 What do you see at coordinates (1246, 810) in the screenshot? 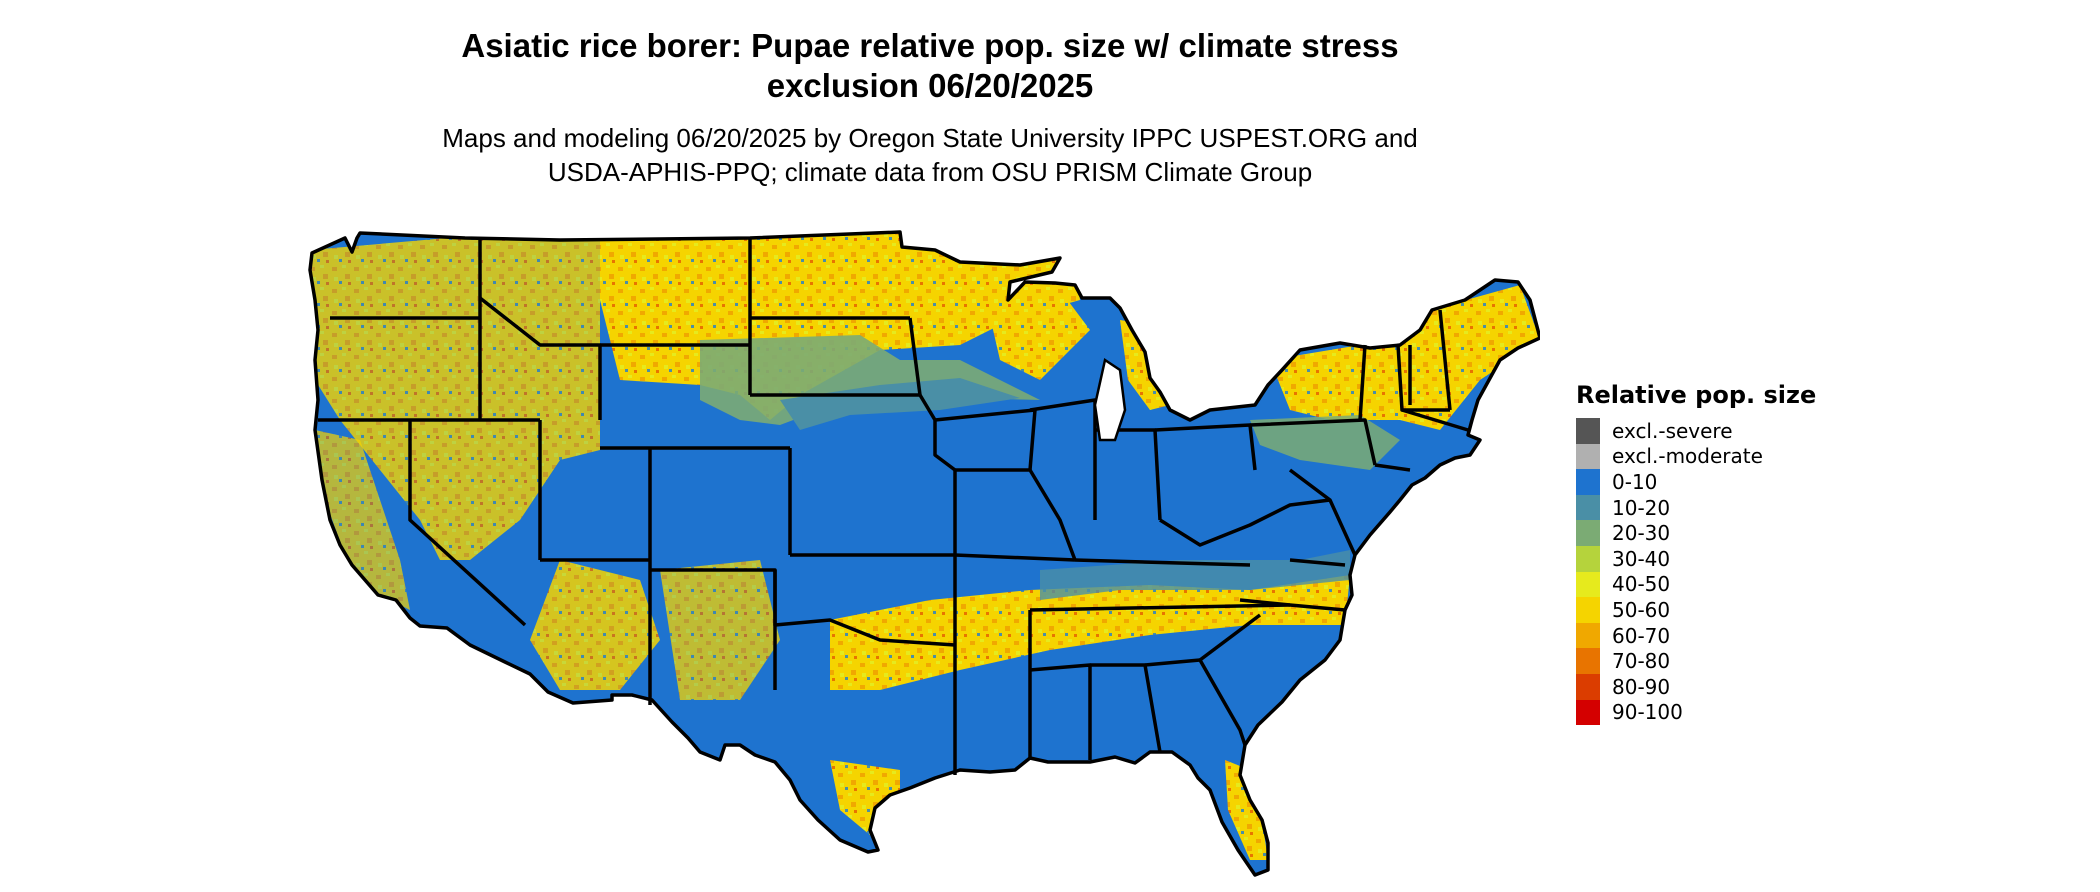
I see `florida-warm-zone` at bounding box center [1246, 810].